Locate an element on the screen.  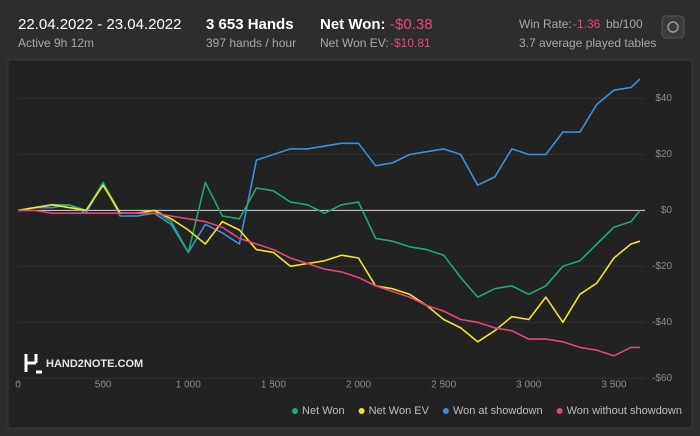
x-tick-label: 3 500 is located at coordinates (613, 385).